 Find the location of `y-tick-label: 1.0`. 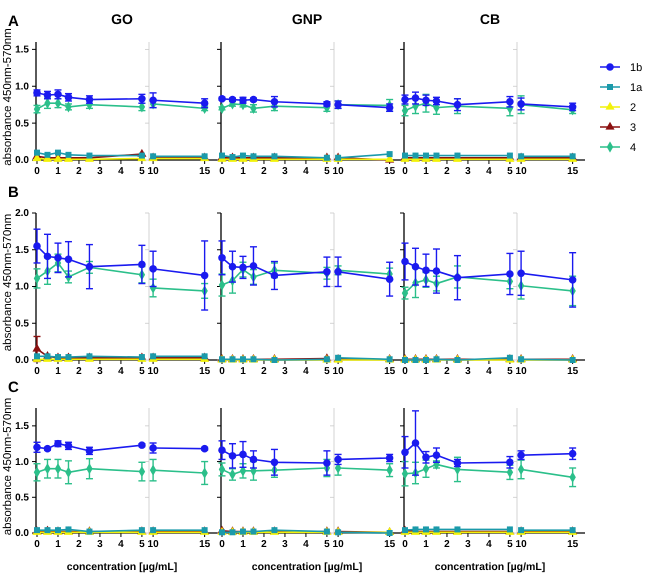

y-tick-label: 1.0 is located at coordinates (22, 86).